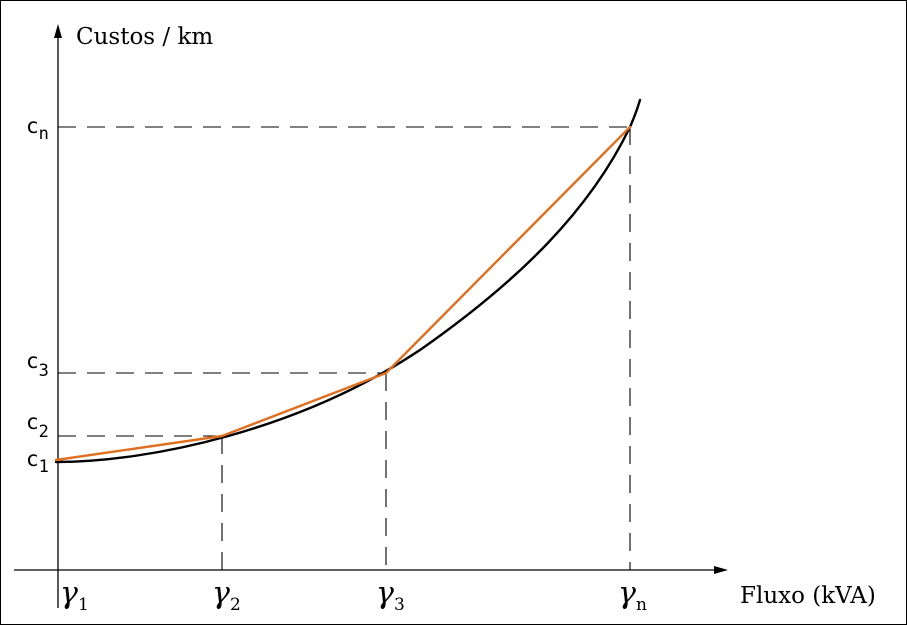 The image size is (907, 625). Describe the element at coordinates (632, 595) in the screenshot. I see `flow-label-gamman: γn` at that location.